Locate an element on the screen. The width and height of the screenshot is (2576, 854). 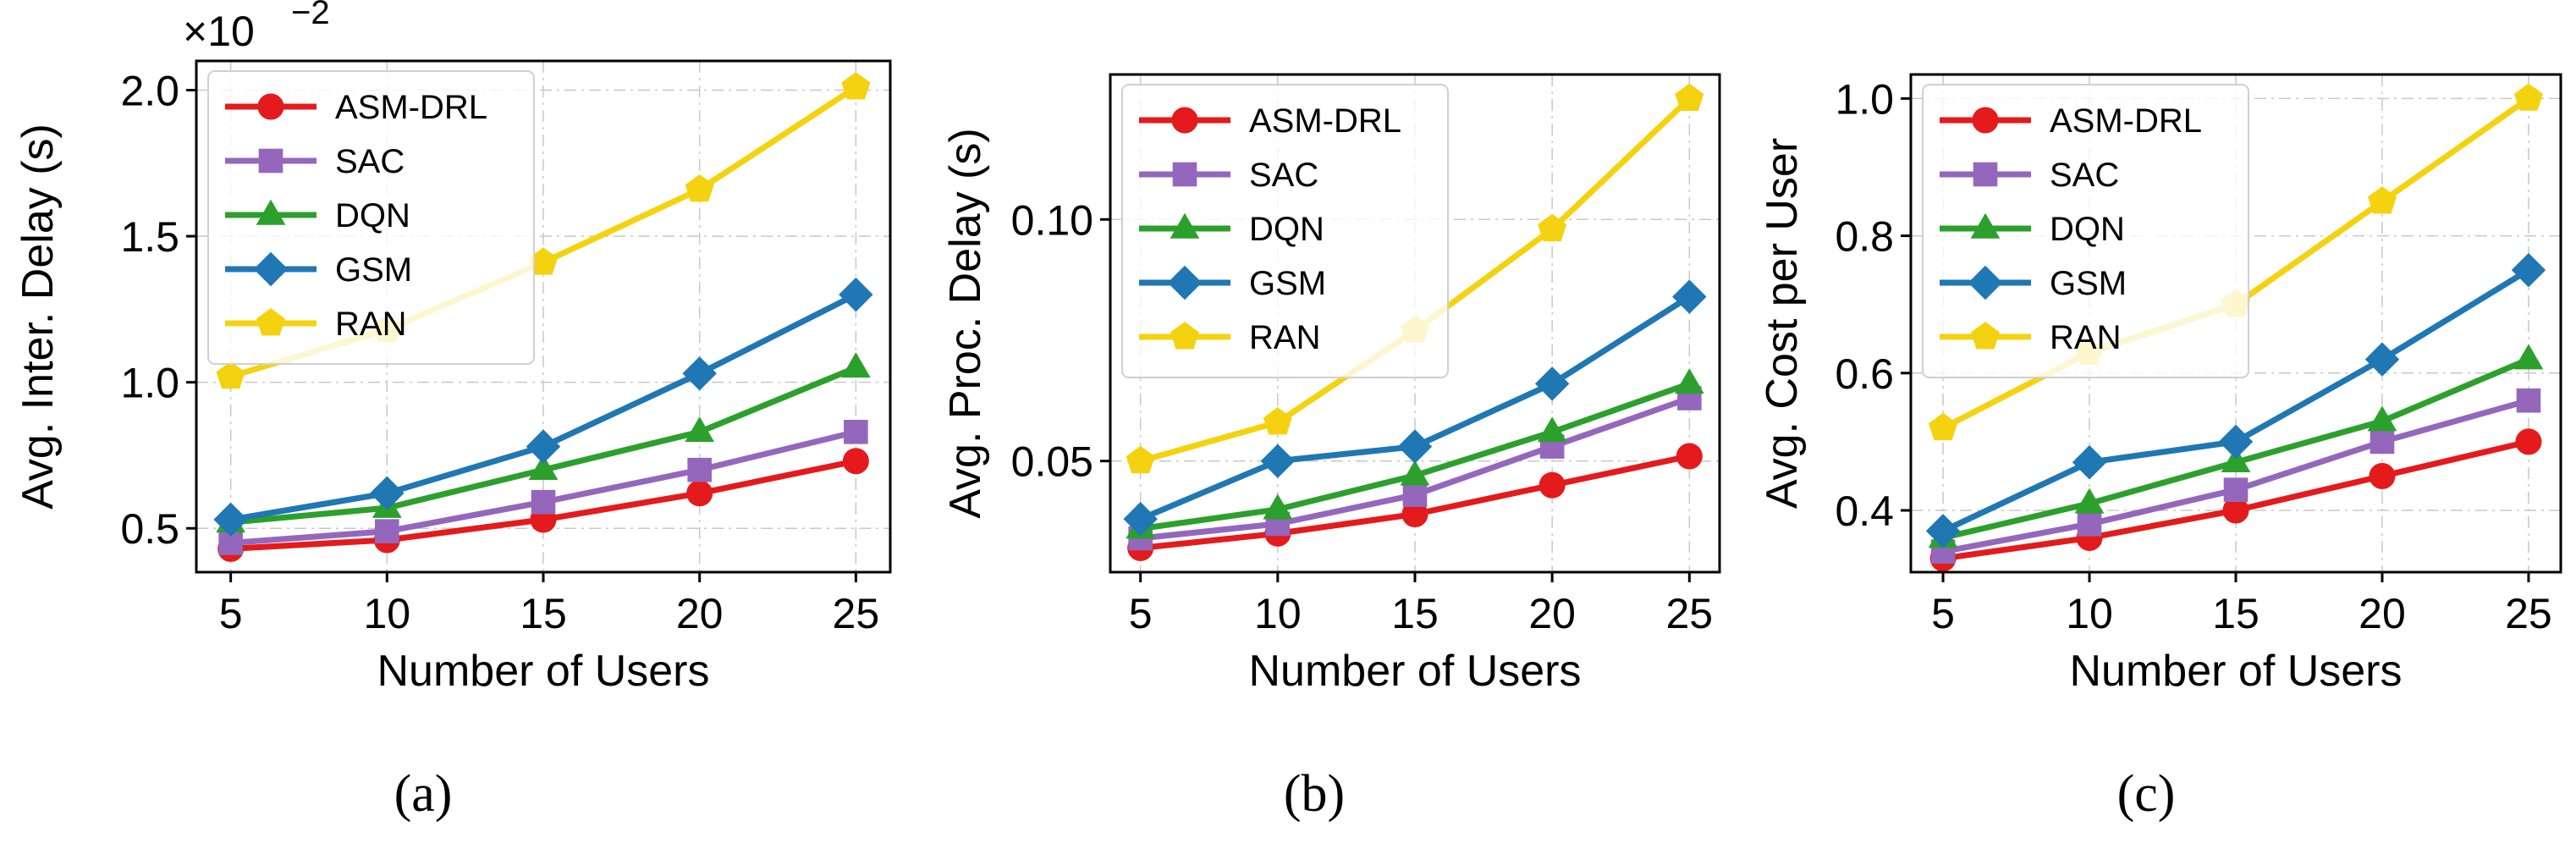
y-axis-label: Avg. Cost per User is located at coordinates (1782, 324).